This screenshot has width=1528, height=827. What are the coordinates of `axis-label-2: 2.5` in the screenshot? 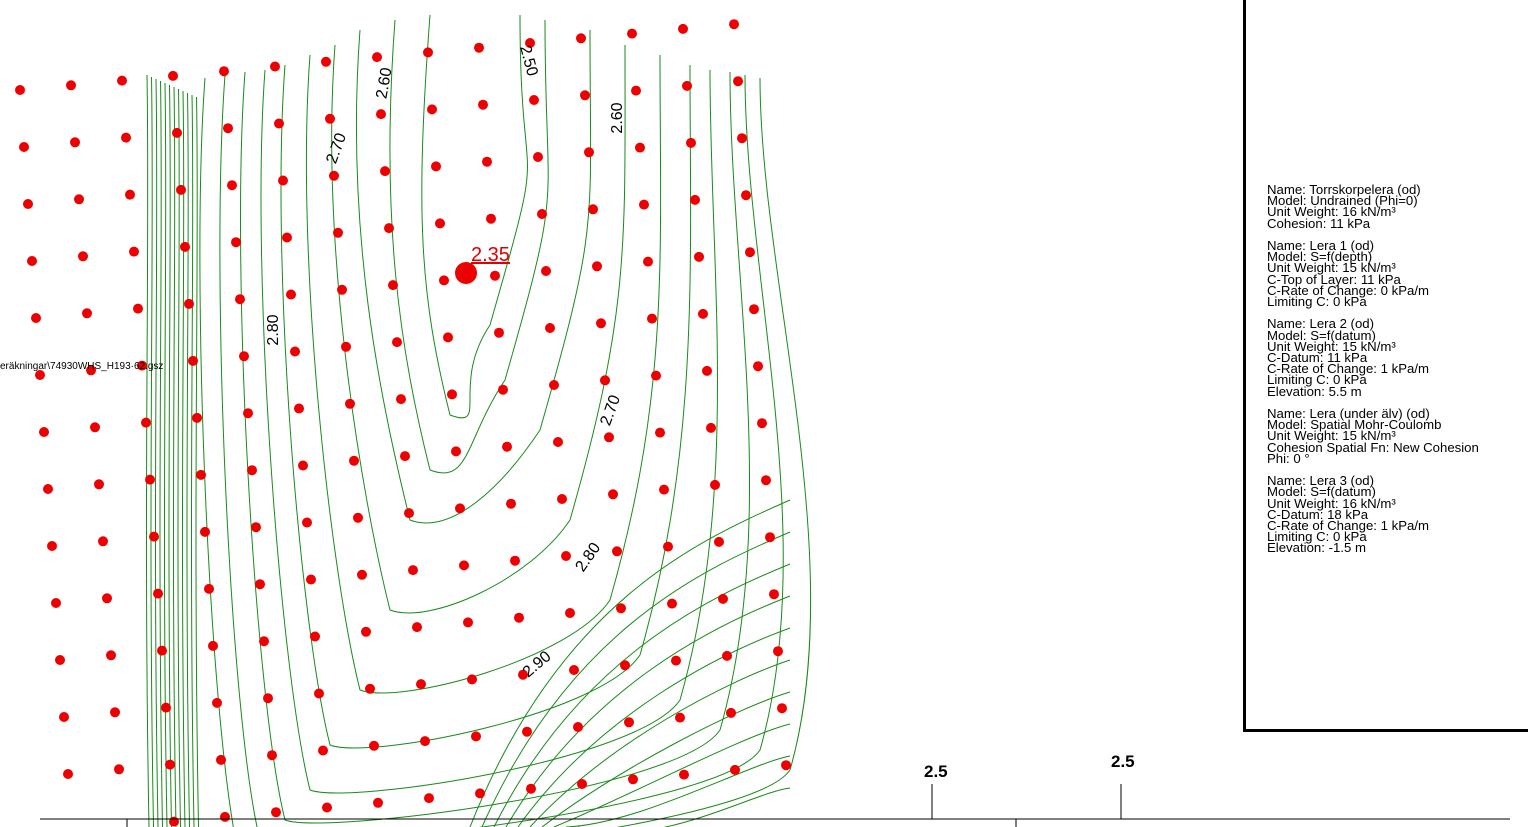 It's located at (1123, 761).